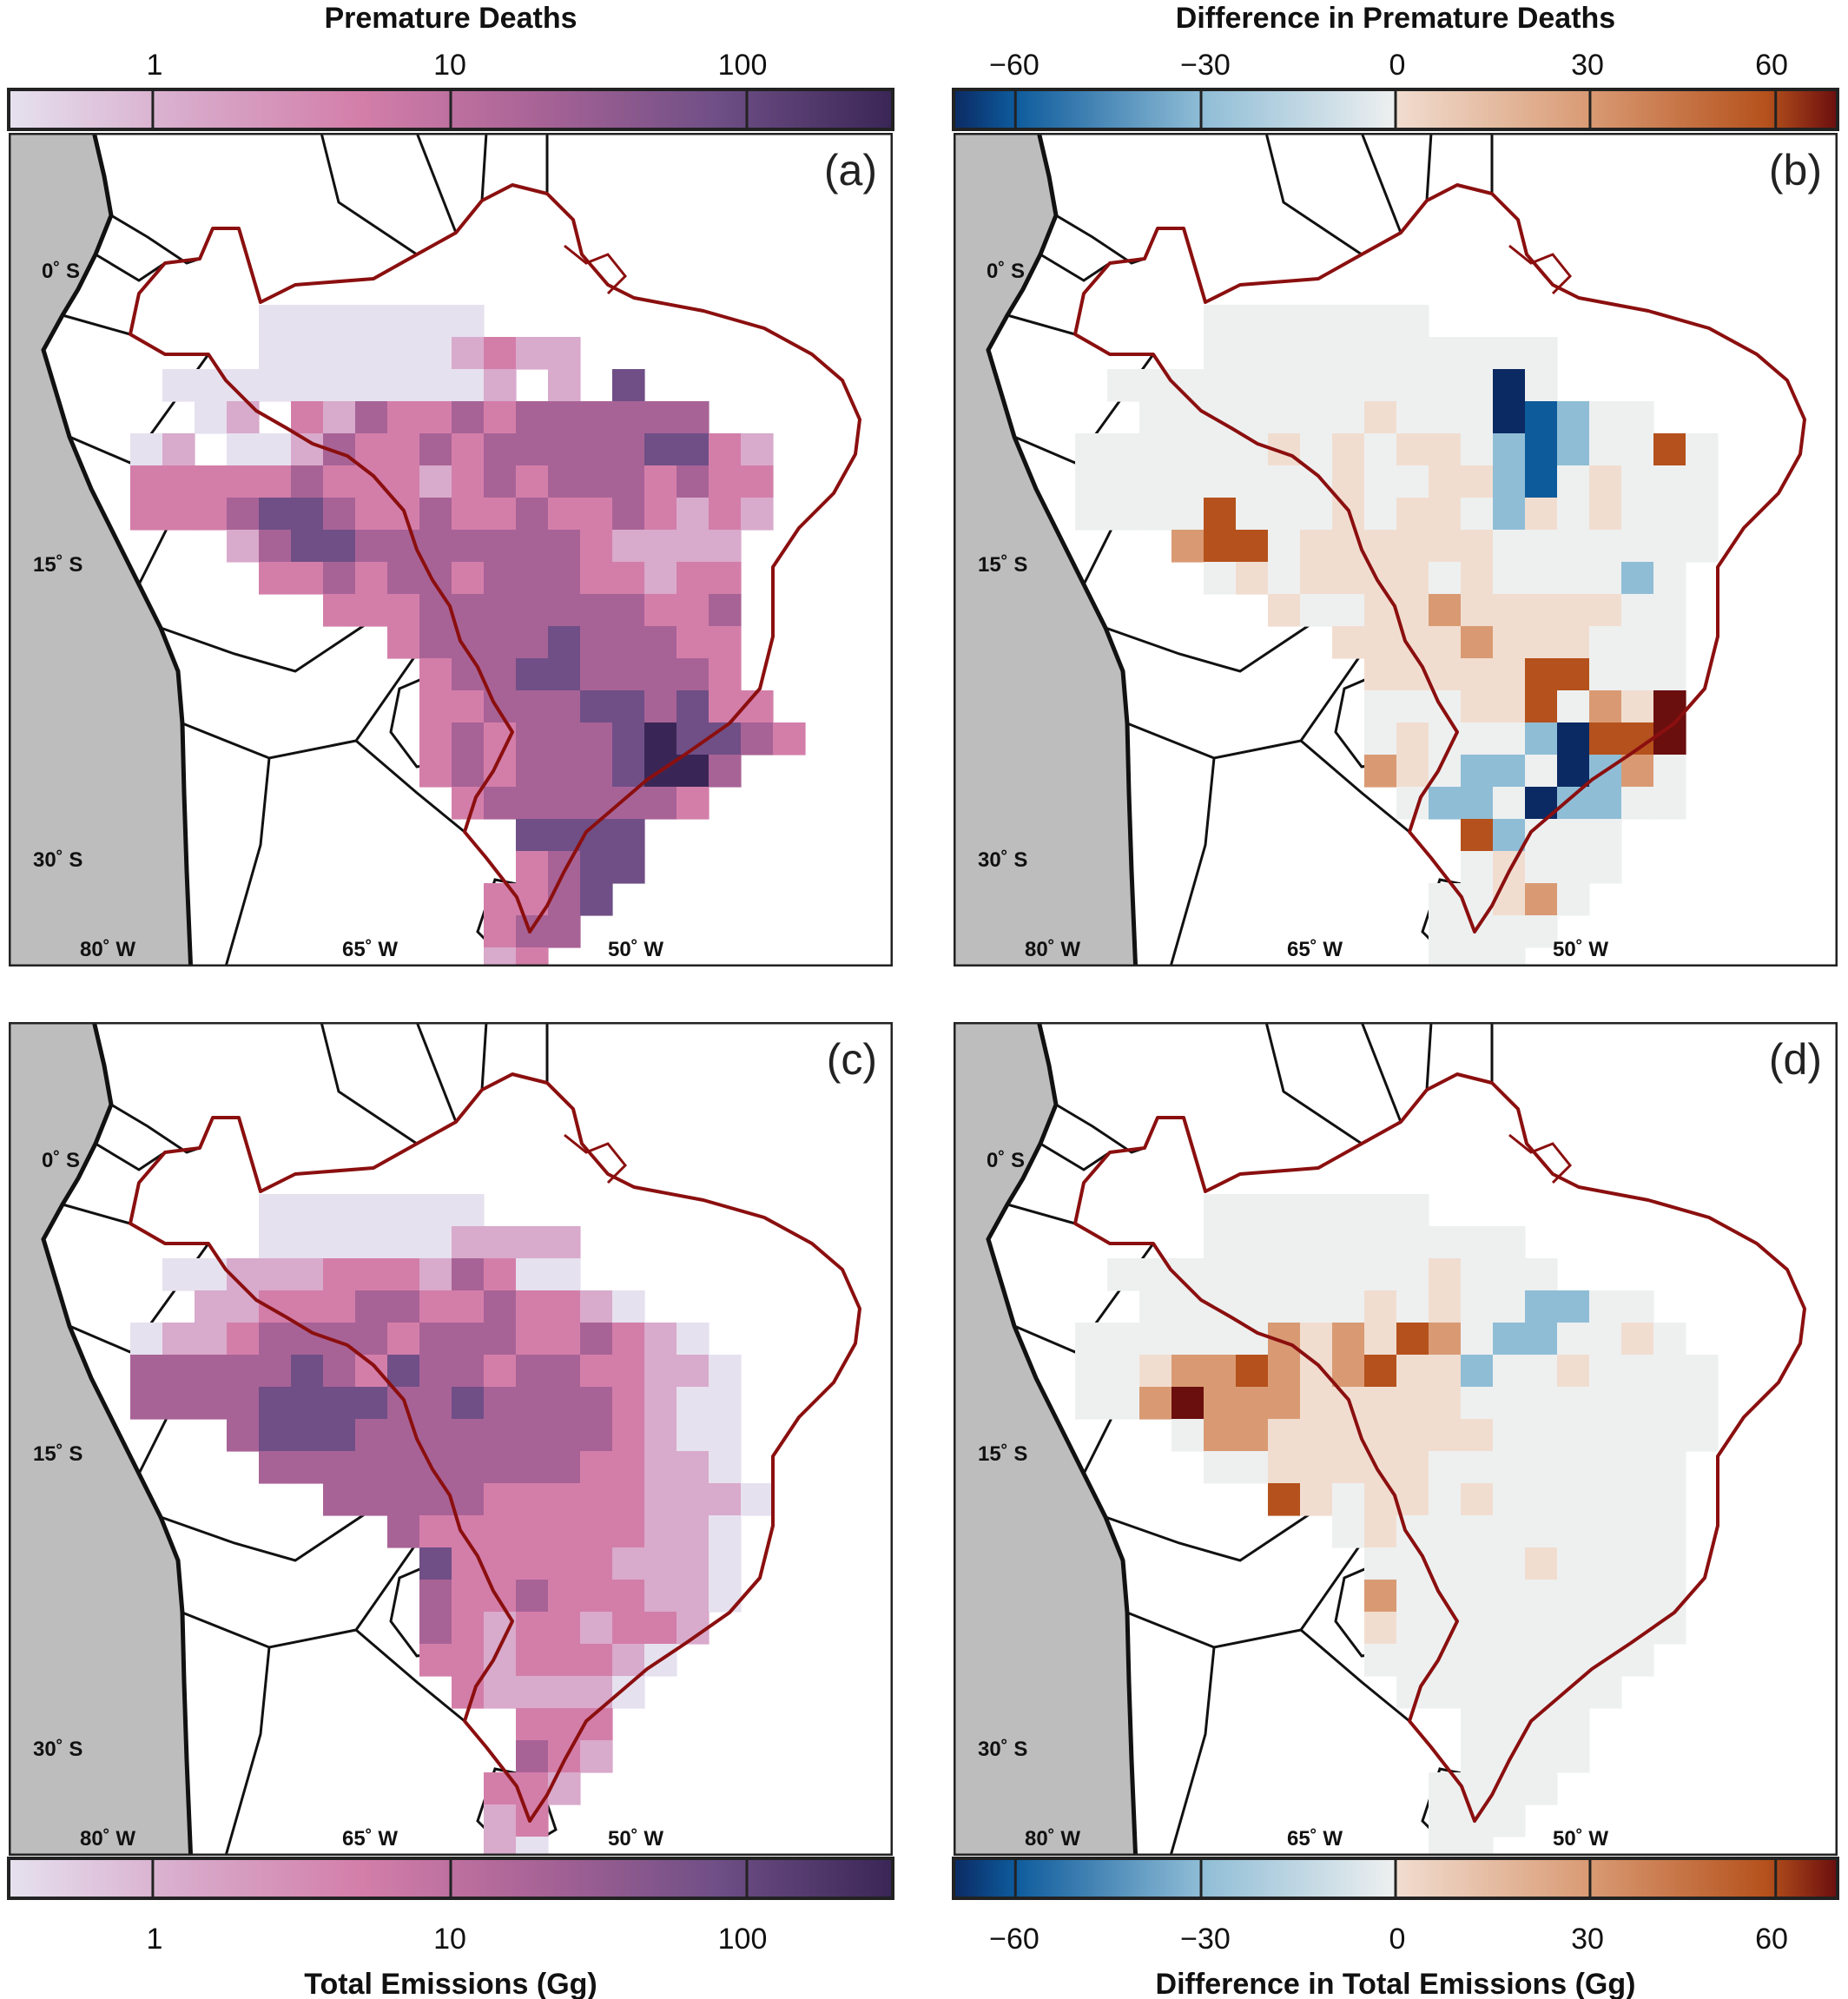  I want to click on colorbar-d-ticks: −60 −30 0 30 60, so click(1389, 1939).